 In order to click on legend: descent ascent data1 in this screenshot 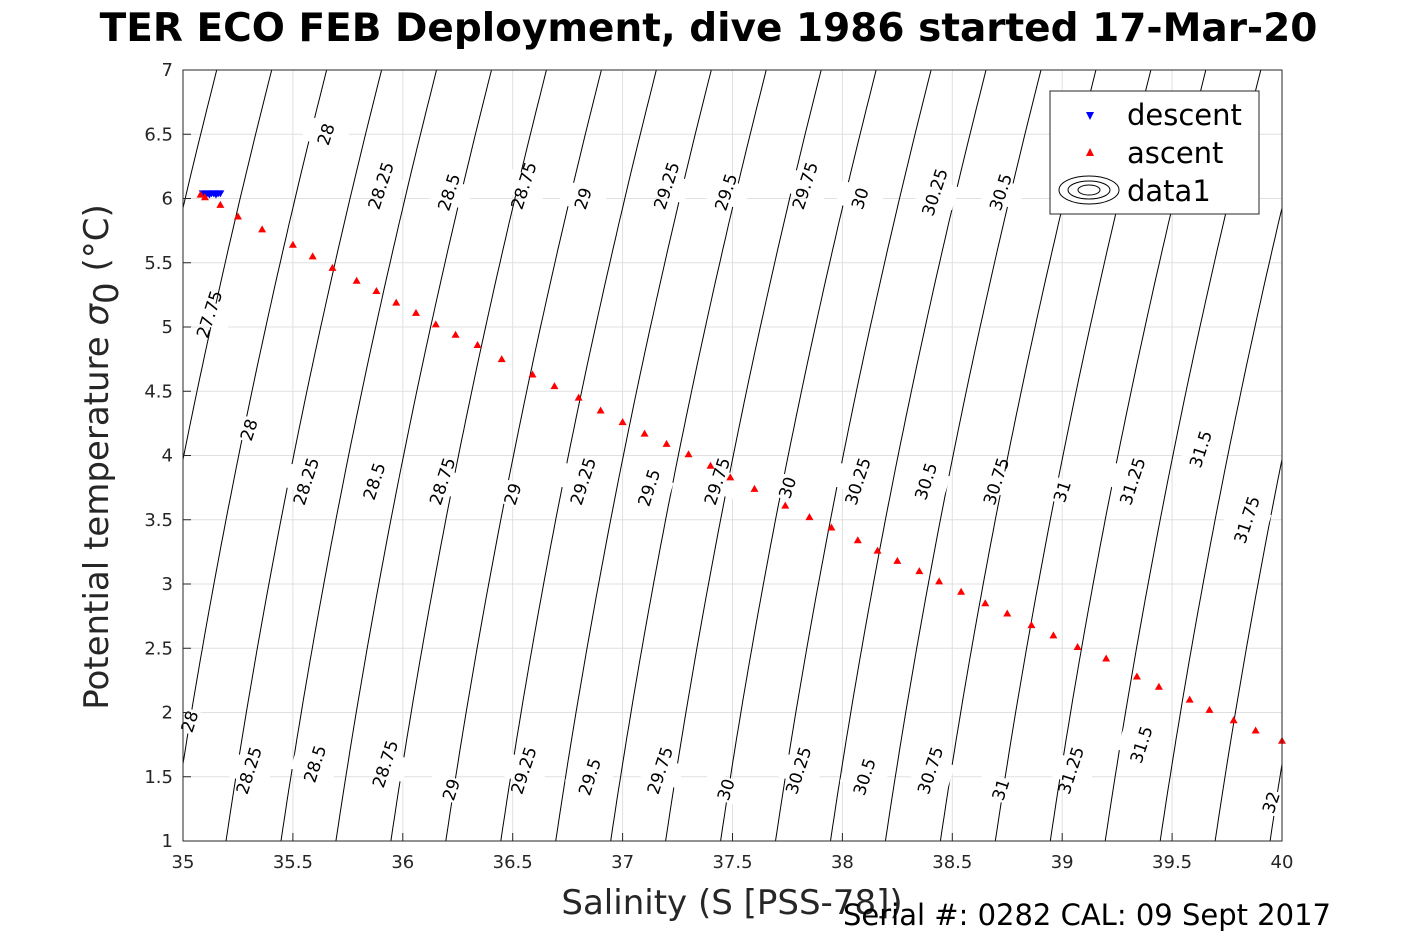, I will do `click(1154, 152)`.